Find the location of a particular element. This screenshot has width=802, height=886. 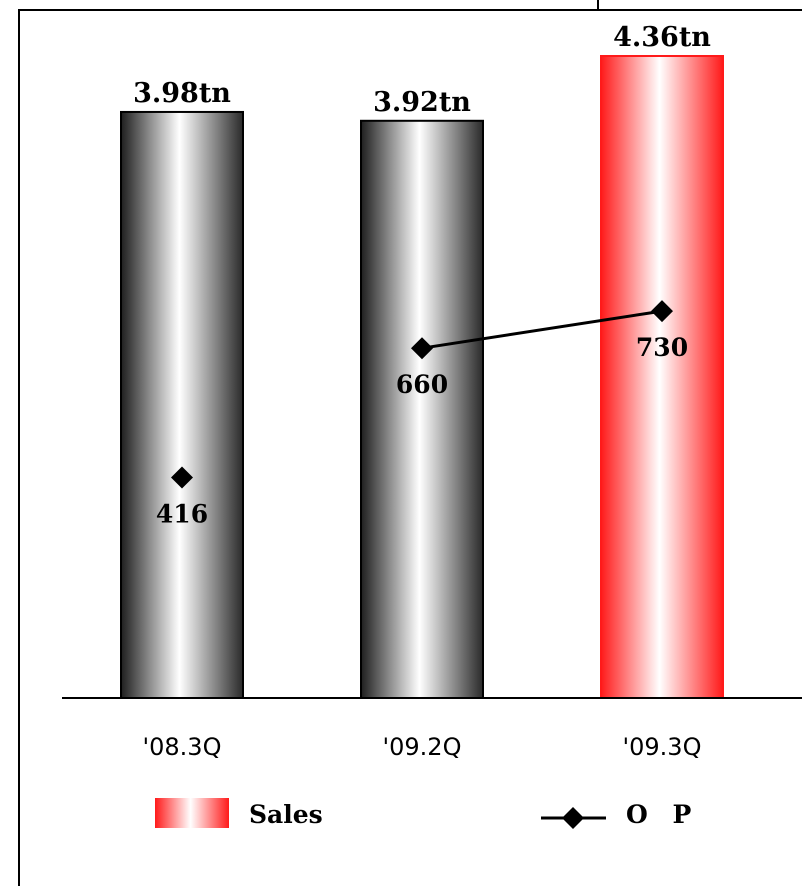

op-value-labels: 416 660 730 is located at coordinates (422, 430).